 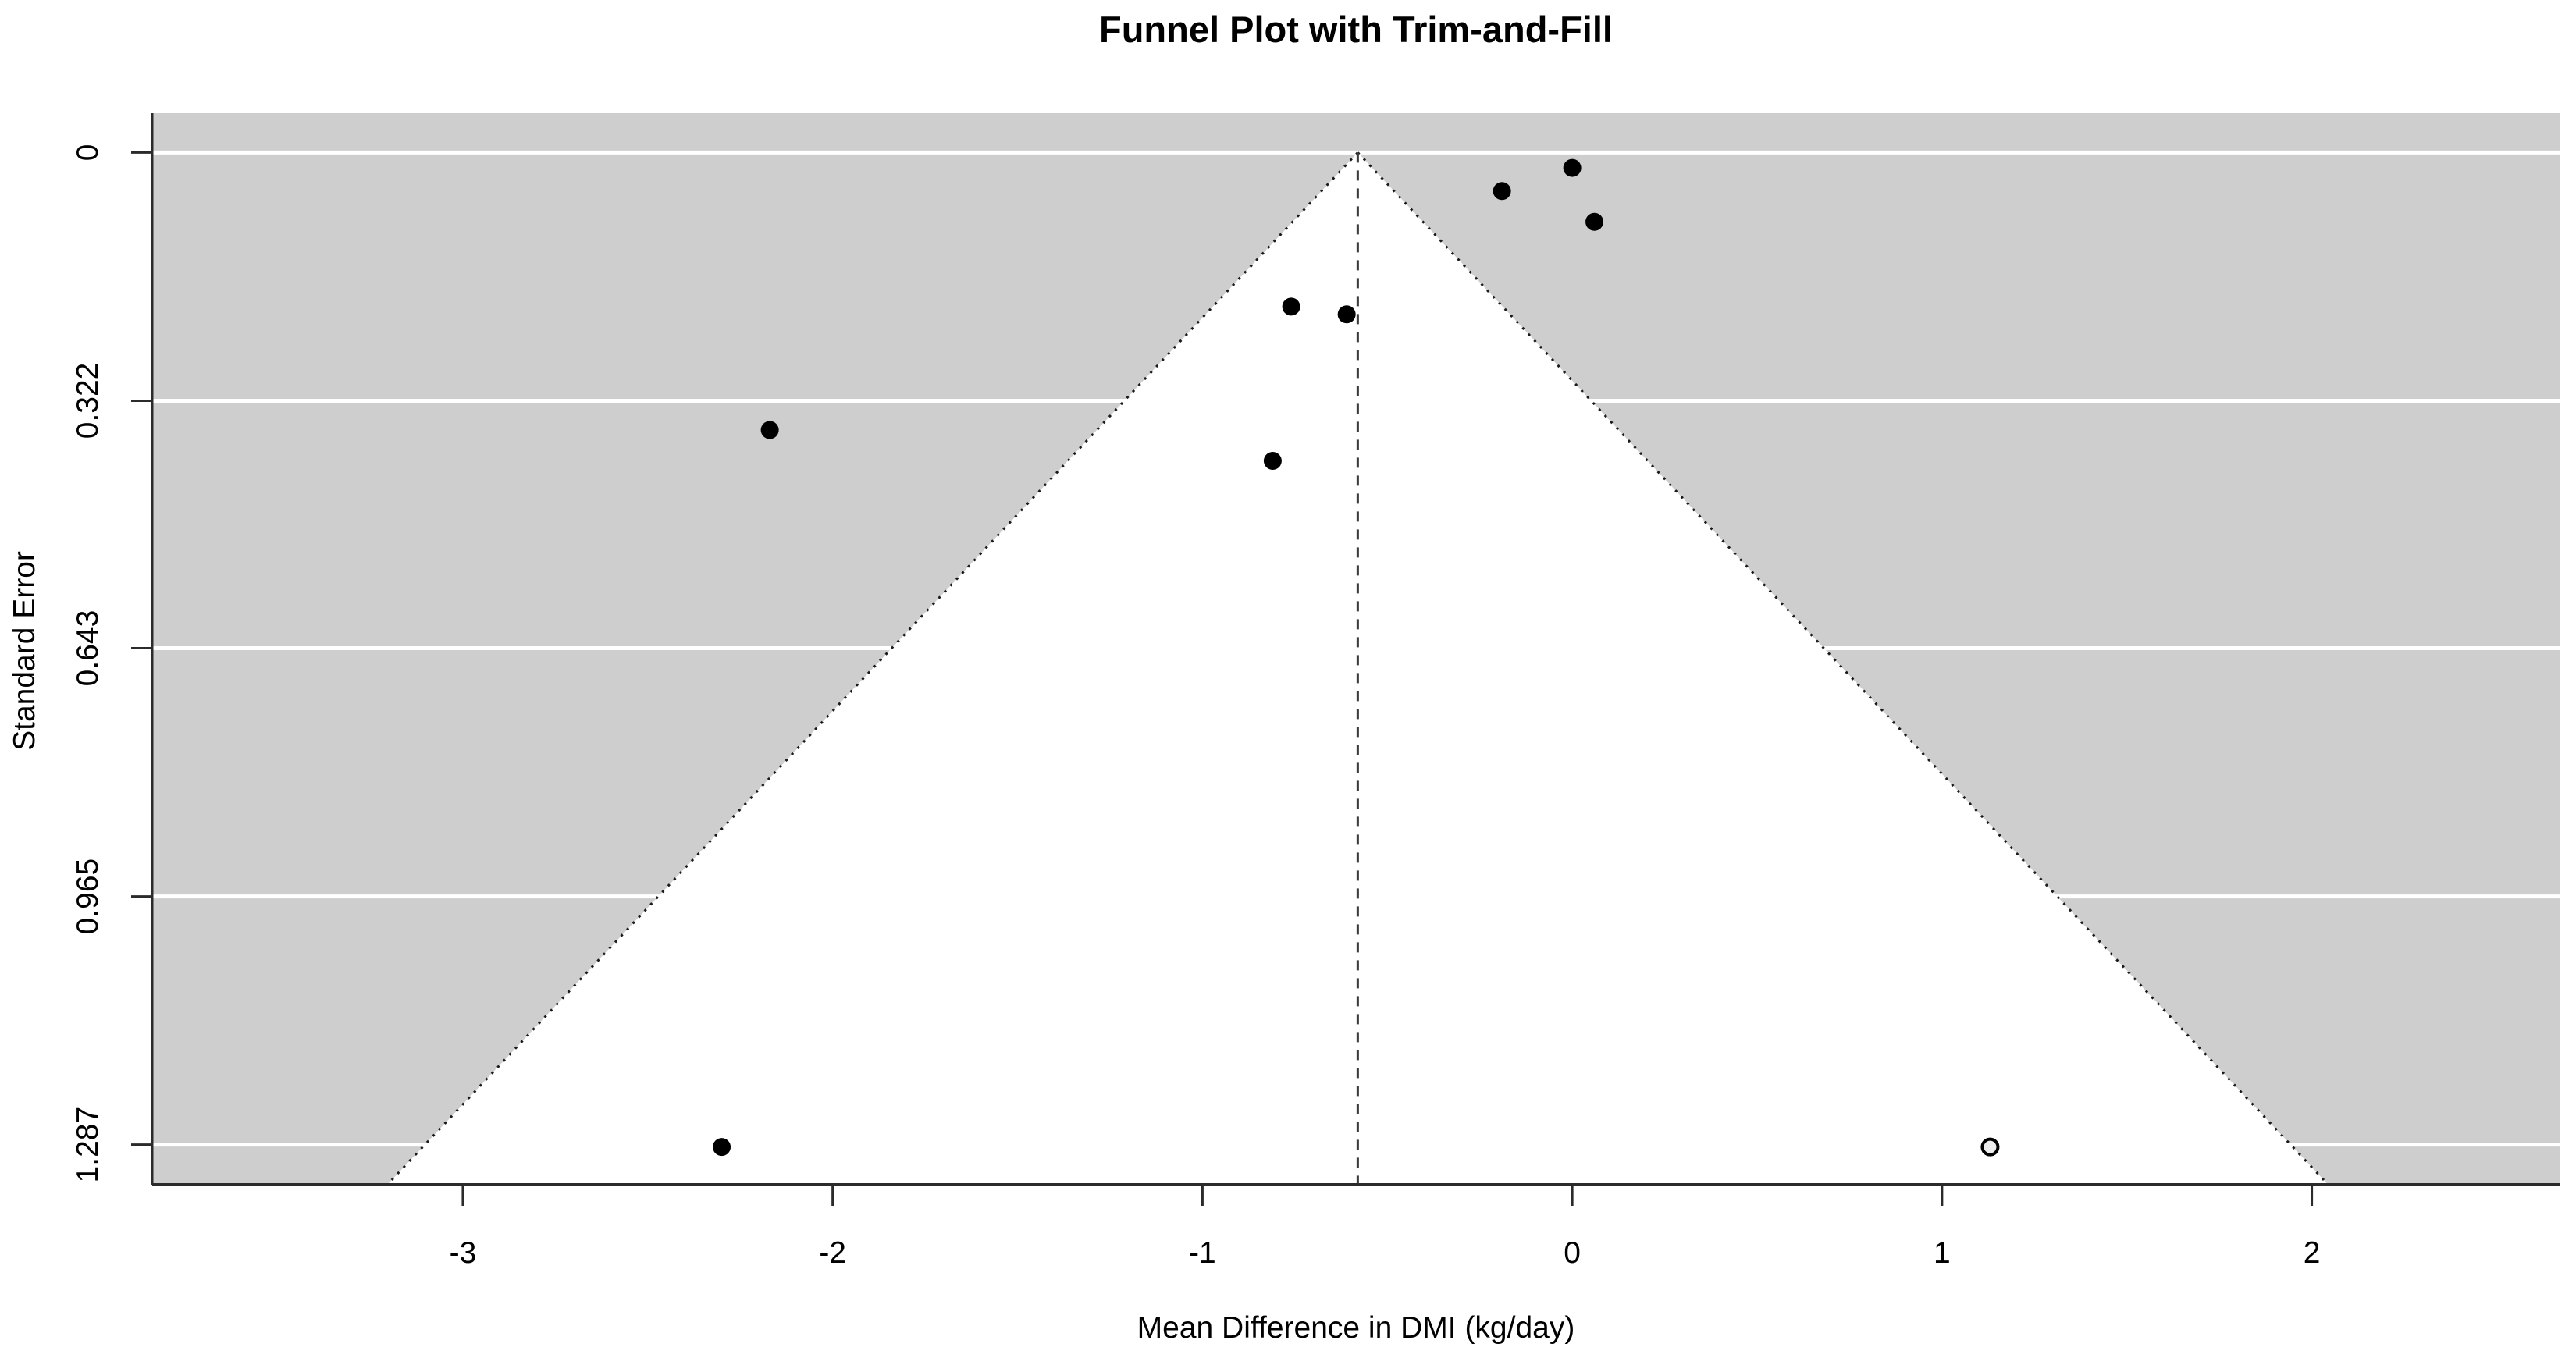 I want to click on x-tick-label: -2, so click(x=832, y=1253).